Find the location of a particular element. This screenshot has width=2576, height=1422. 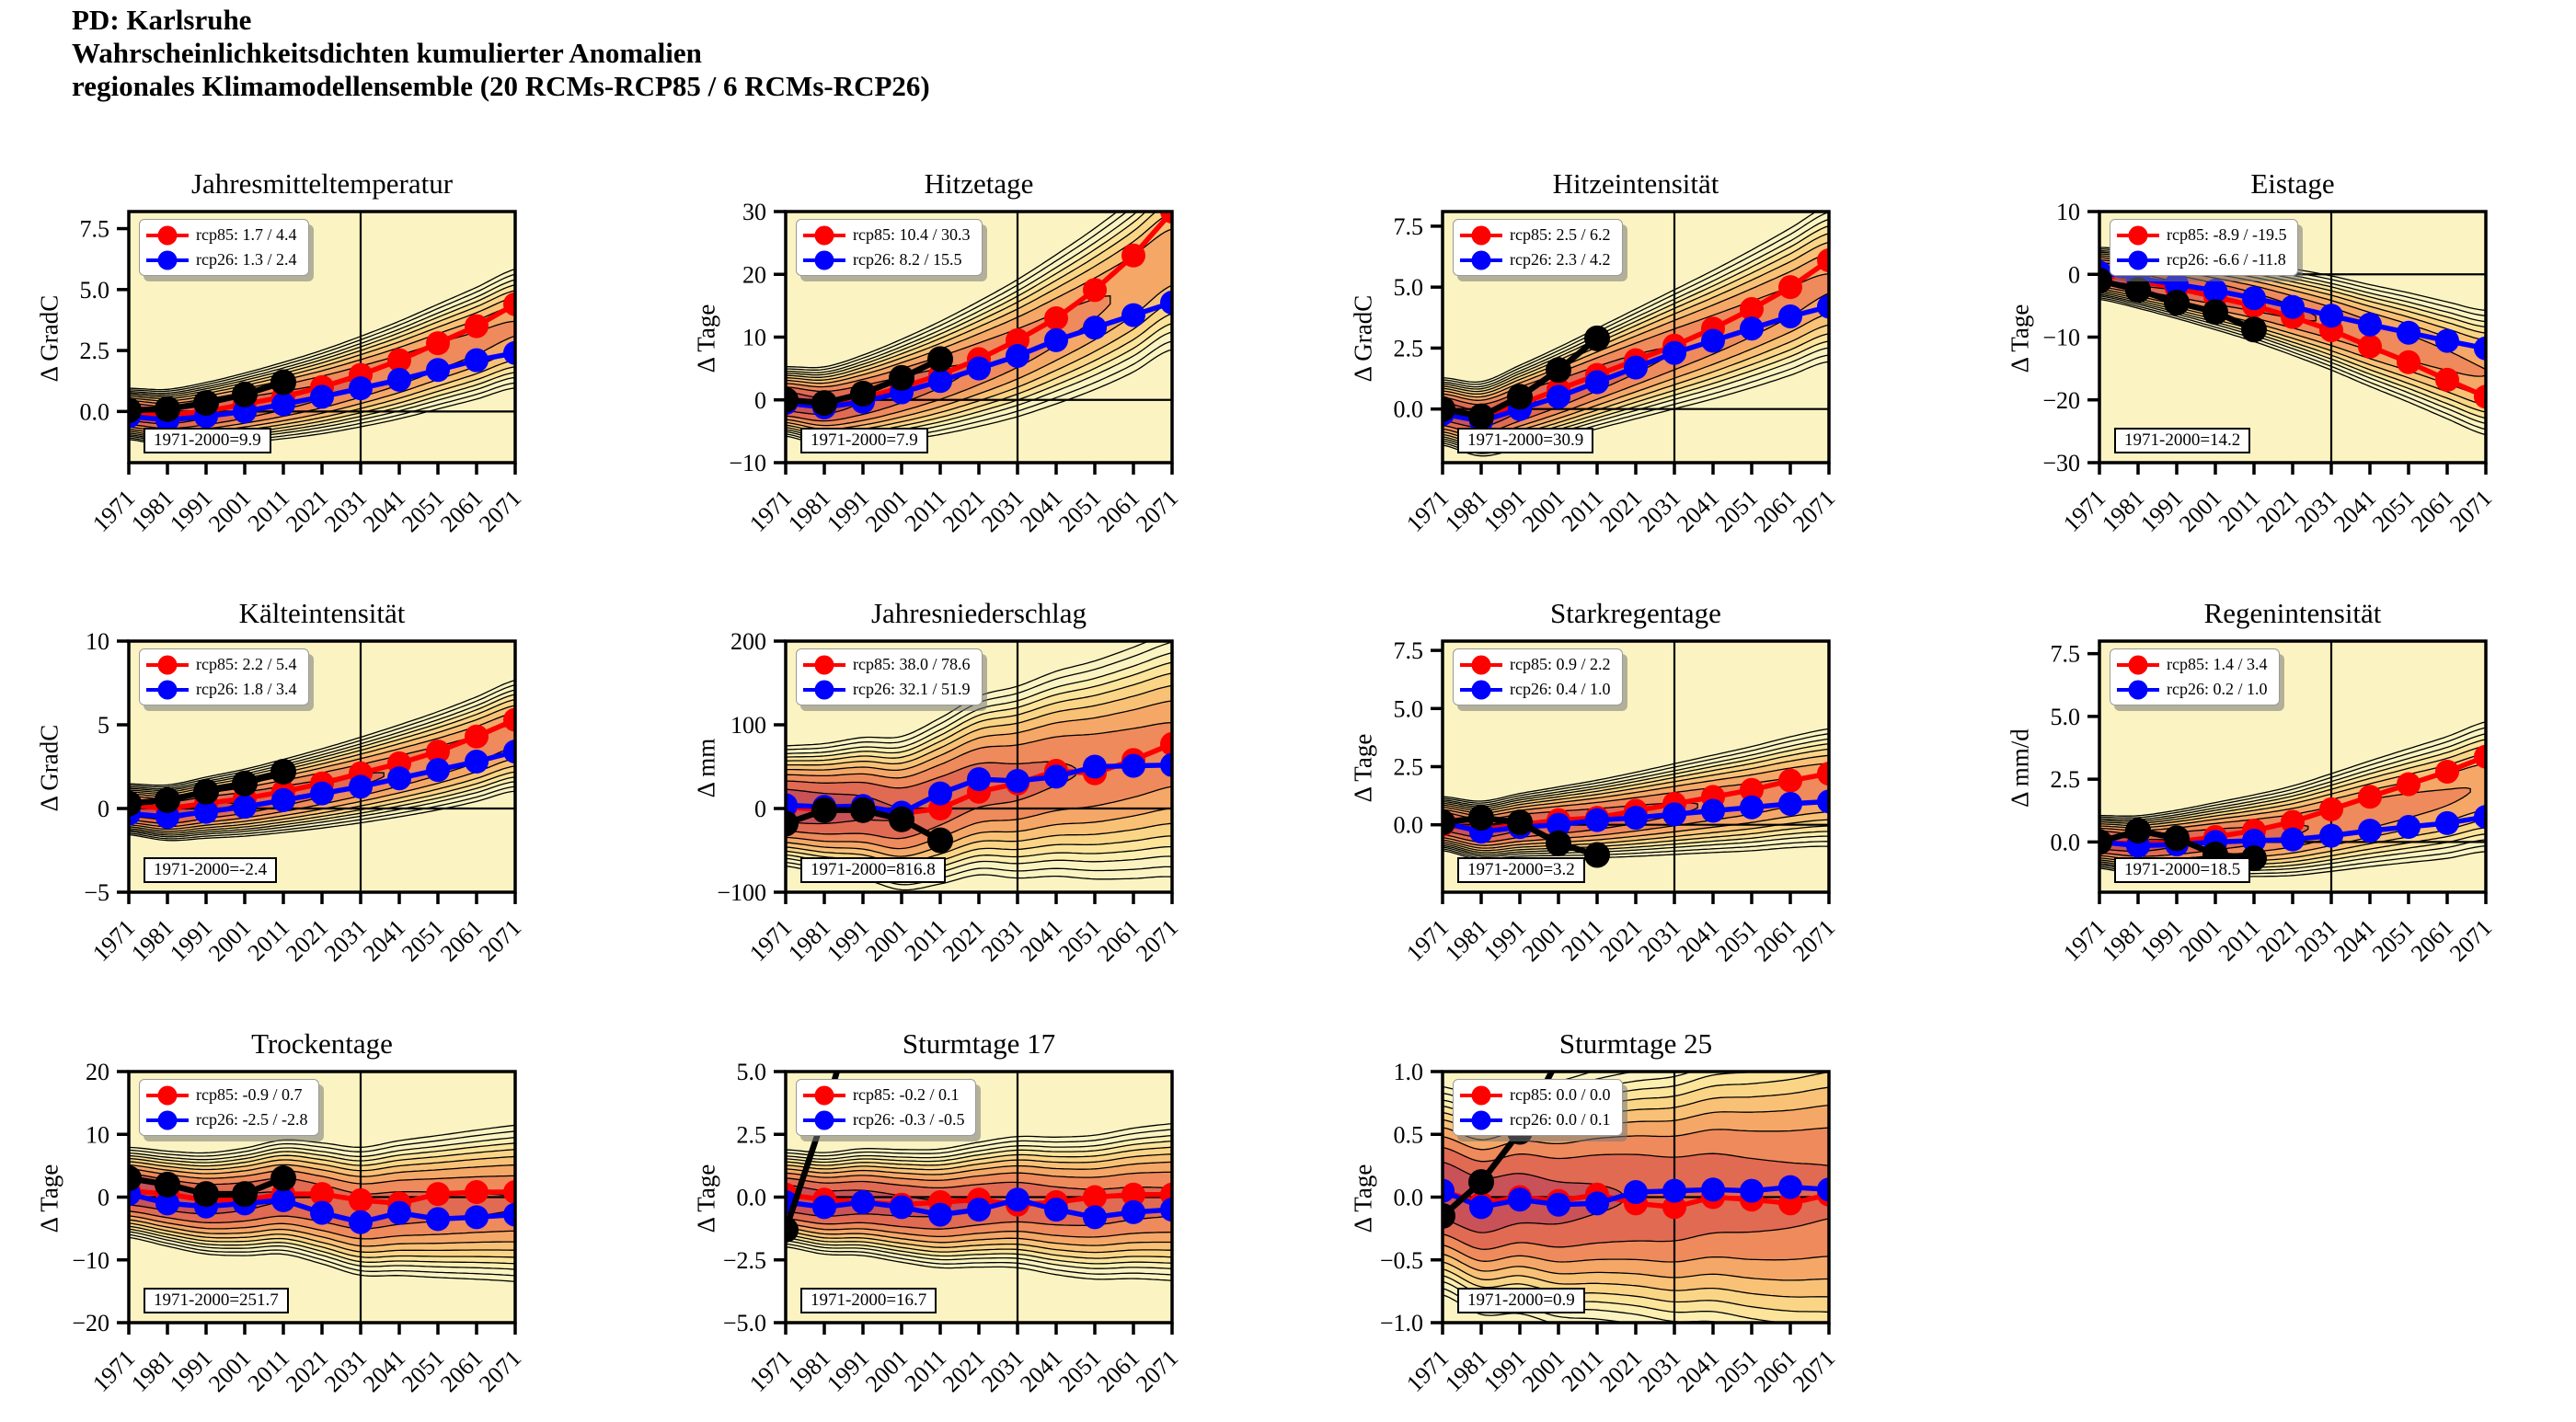

legend-label-rcp85: rcp85: 2.5 / 6.2 is located at coordinates (1560, 234).